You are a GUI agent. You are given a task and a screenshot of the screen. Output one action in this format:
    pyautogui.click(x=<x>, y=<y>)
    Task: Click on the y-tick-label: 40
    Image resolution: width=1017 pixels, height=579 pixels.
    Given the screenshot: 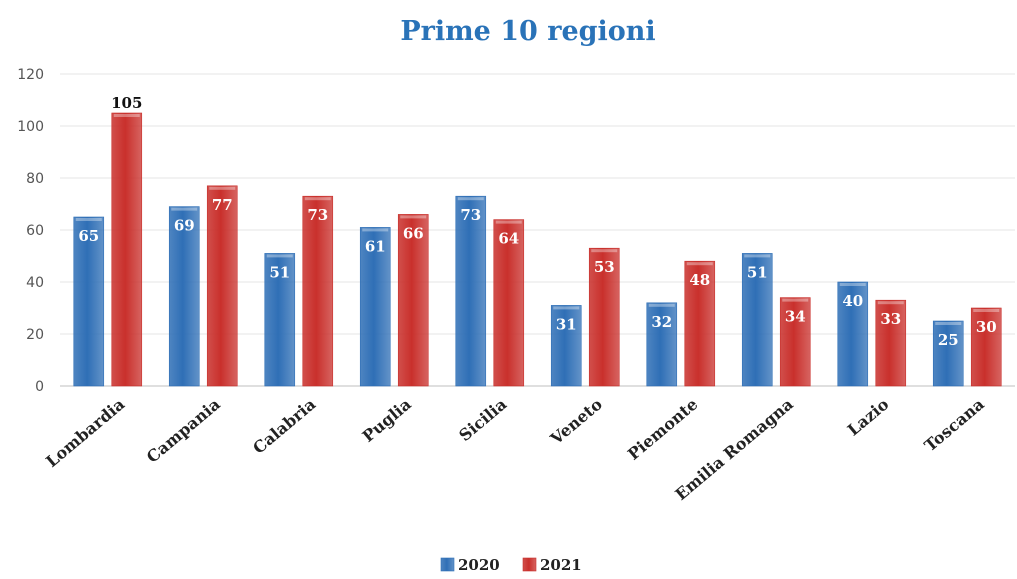 What is the action you would take?
    pyautogui.click(x=35, y=283)
    